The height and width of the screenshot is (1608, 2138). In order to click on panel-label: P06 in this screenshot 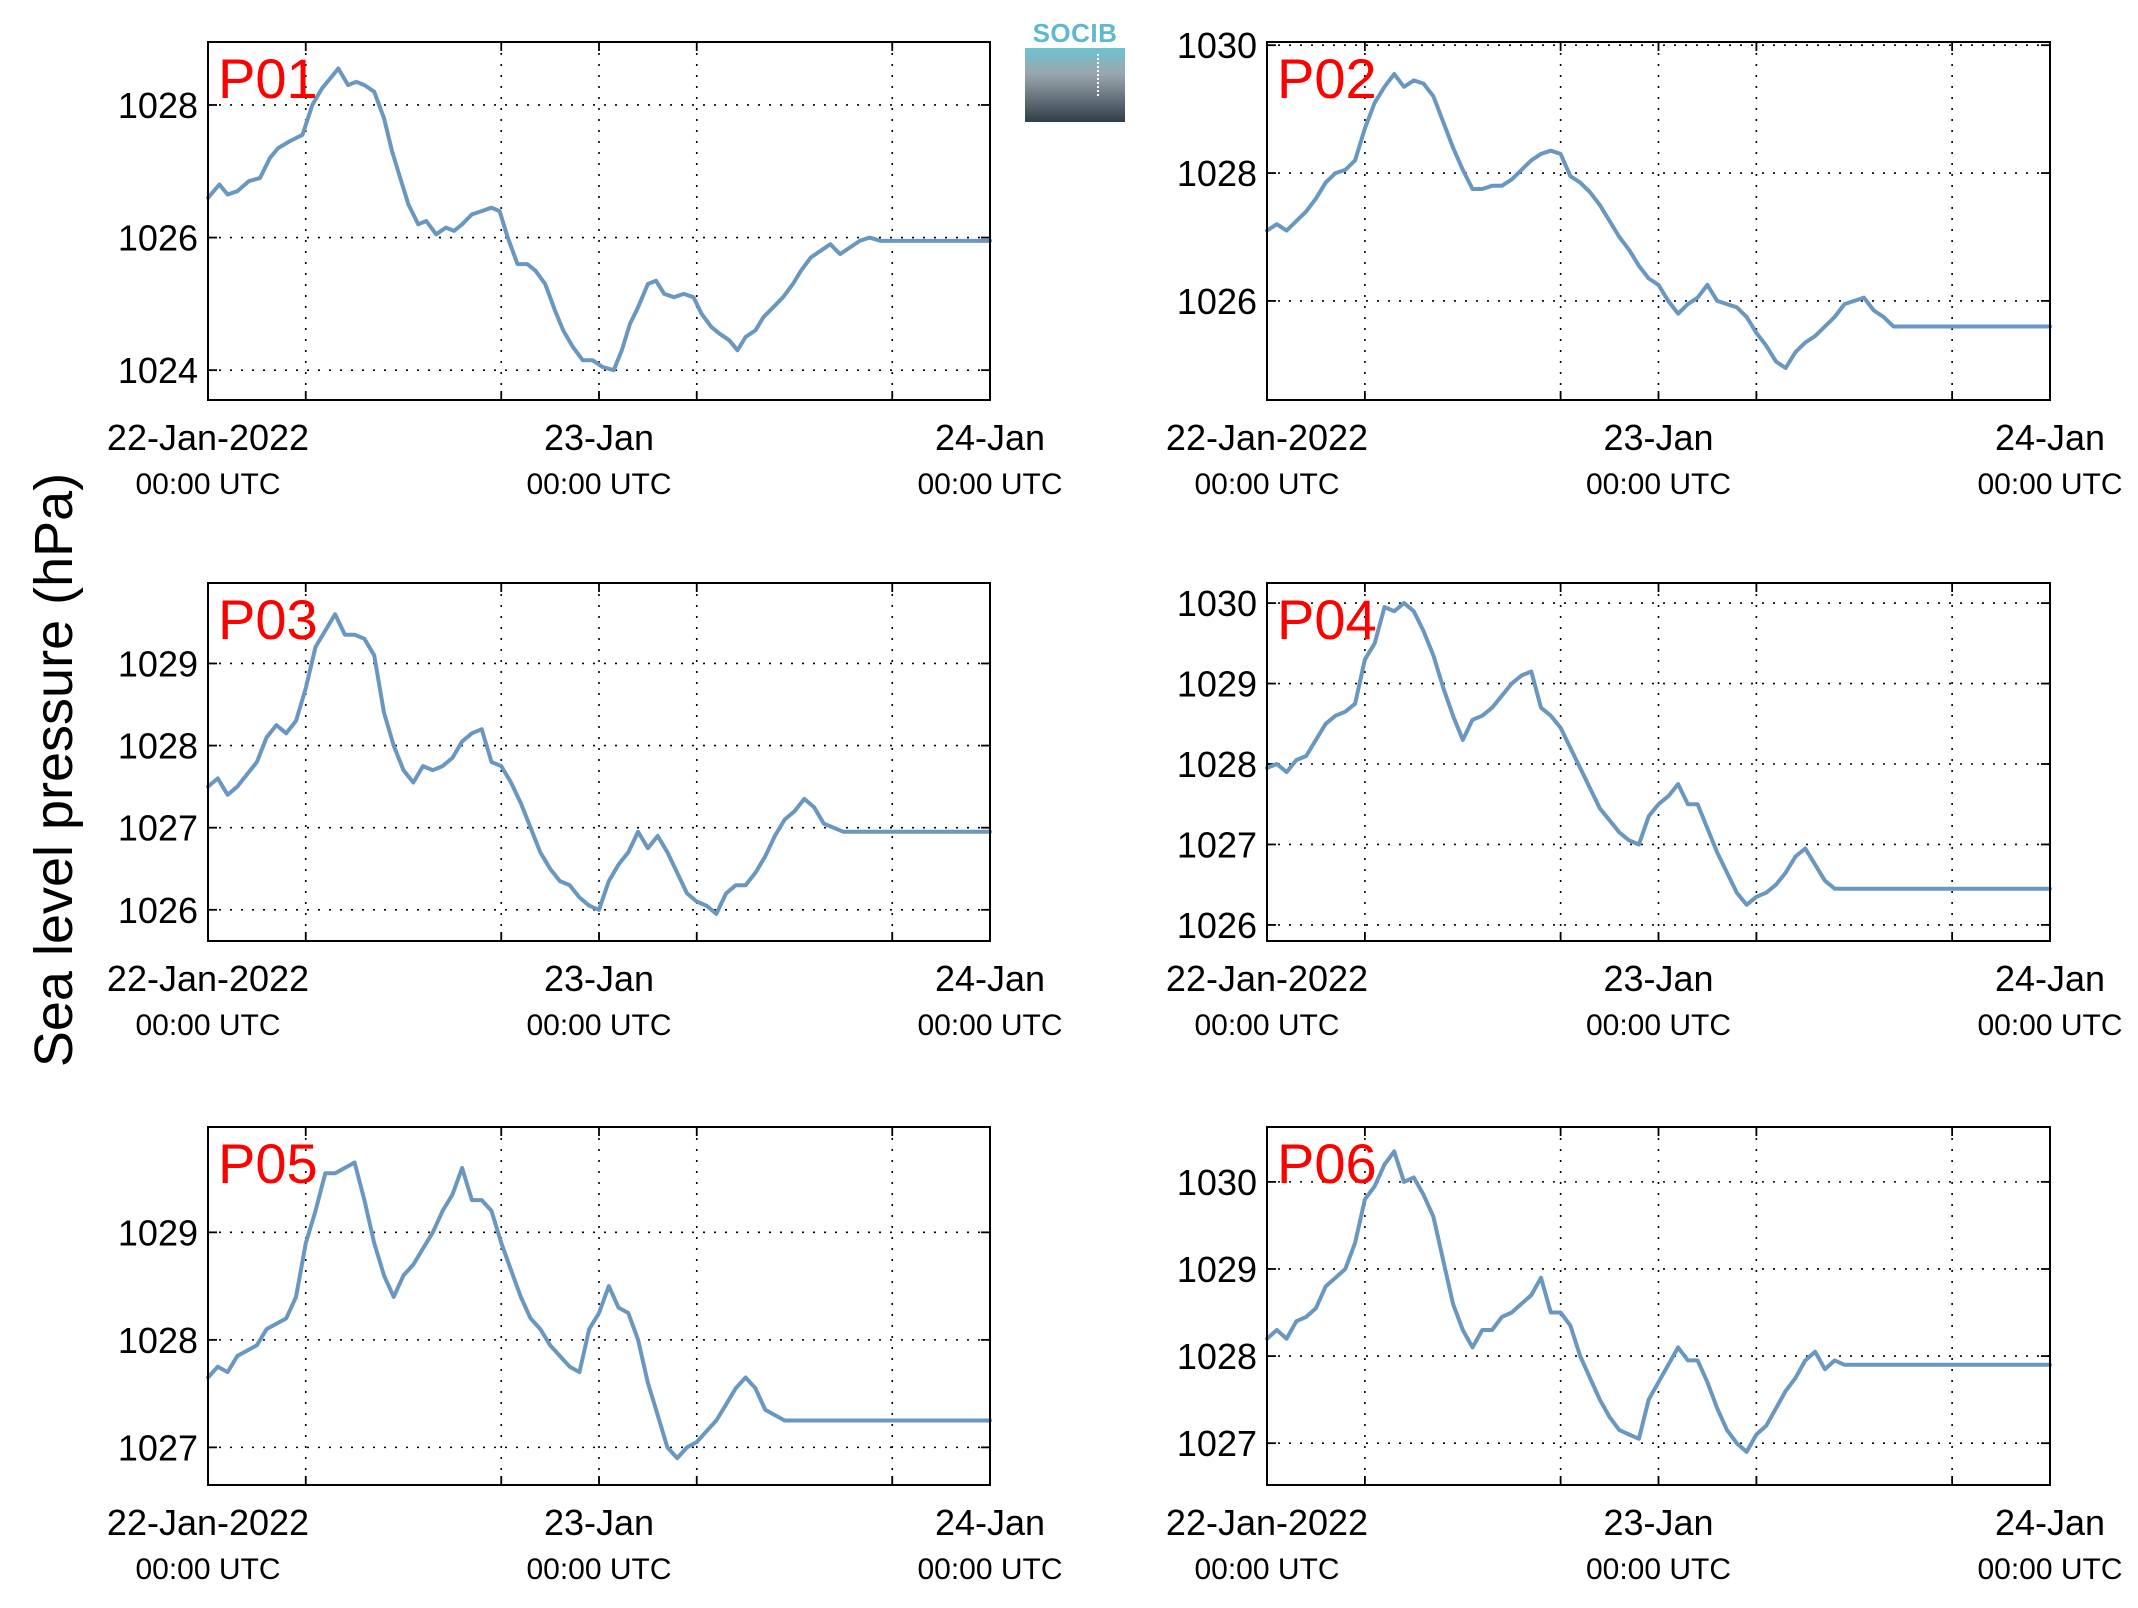, I will do `click(1327, 1163)`.